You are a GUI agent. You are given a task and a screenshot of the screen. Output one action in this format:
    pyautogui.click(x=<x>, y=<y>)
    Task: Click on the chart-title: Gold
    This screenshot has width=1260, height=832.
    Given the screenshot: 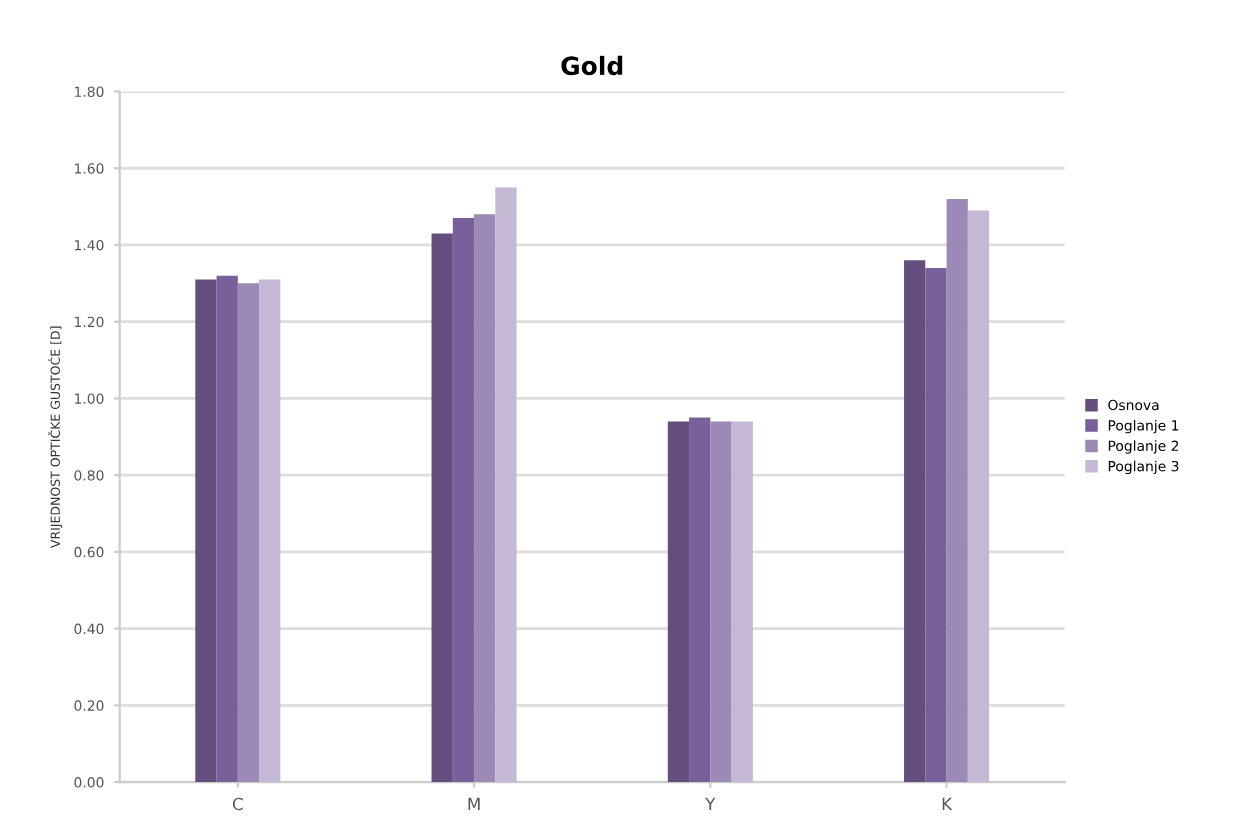 What is the action you would take?
    pyautogui.click(x=592, y=65)
    